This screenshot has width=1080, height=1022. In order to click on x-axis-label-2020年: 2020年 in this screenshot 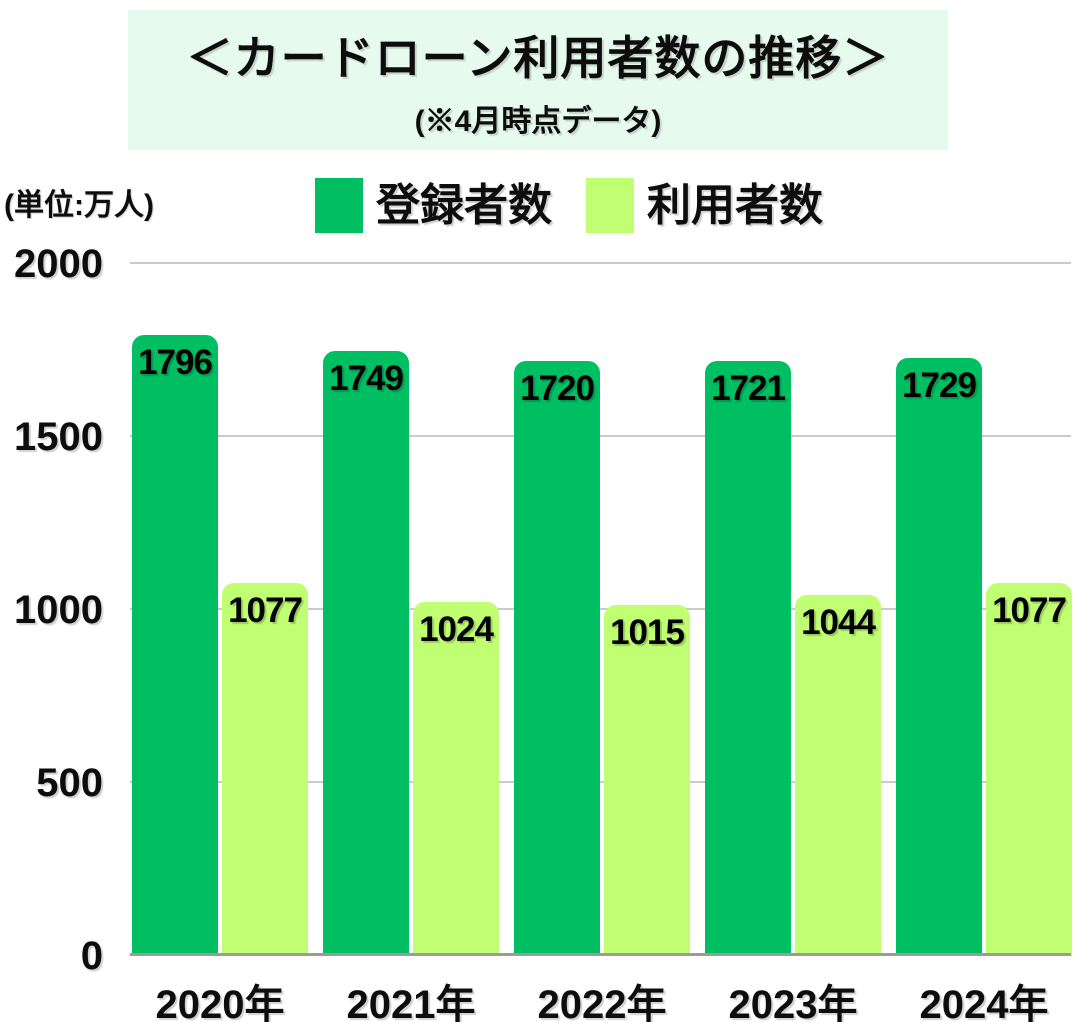, I will do `click(220, 1002)`.